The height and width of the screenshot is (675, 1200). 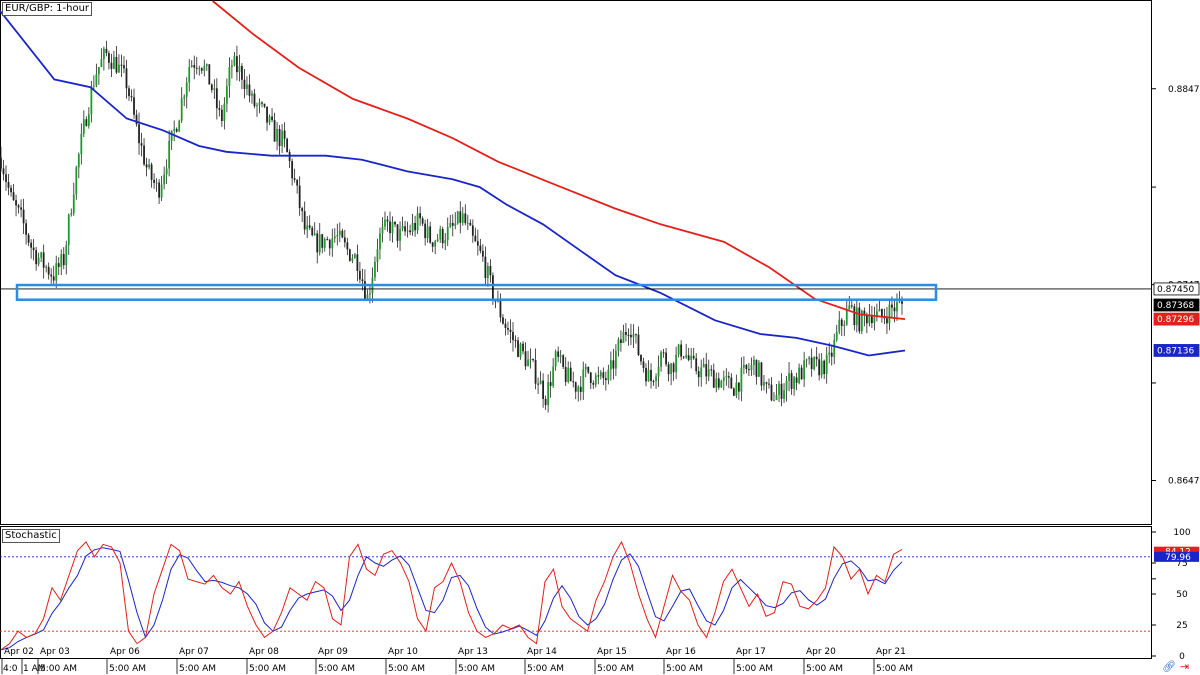 What do you see at coordinates (1175, 306) in the screenshot?
I see `price-badge-label: 0.87368` at bounding box center [1175, 306].